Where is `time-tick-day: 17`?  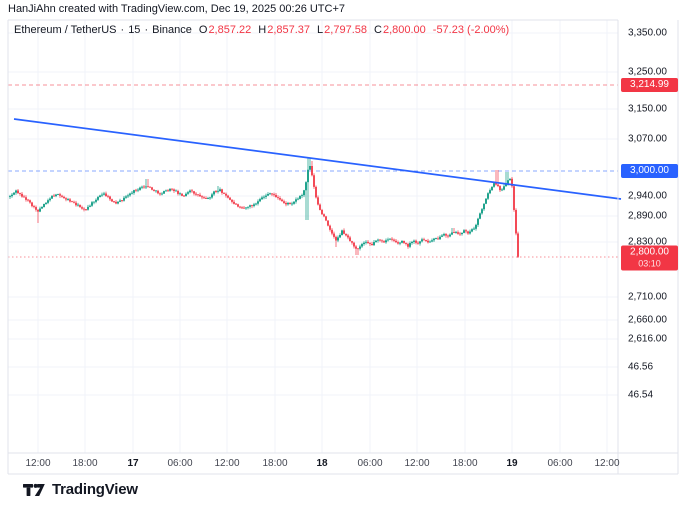
time-tick-day: 17 is located at coordinates (133, 463).